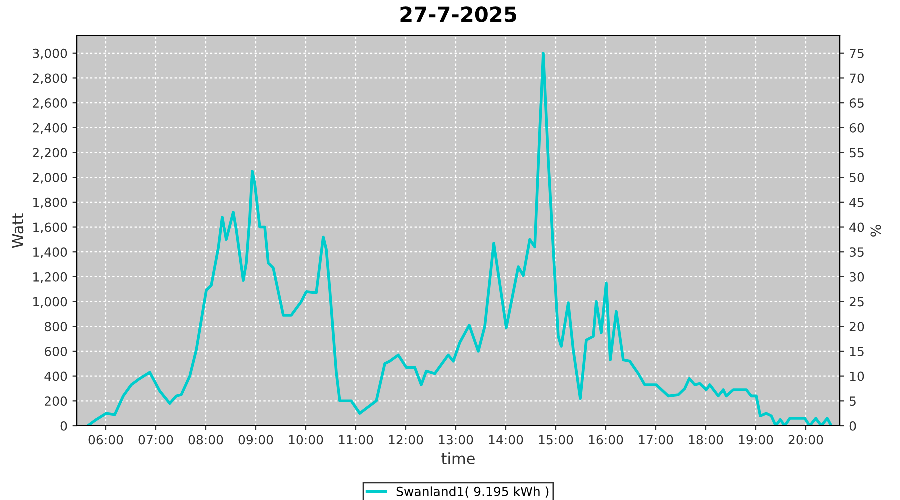 The height and width of the screenshot is (500, 900). What do you see at coordinates (456, 440) in the screenshot?
I see `x-tick-label: 13:00` at bounding box center [456, 440].